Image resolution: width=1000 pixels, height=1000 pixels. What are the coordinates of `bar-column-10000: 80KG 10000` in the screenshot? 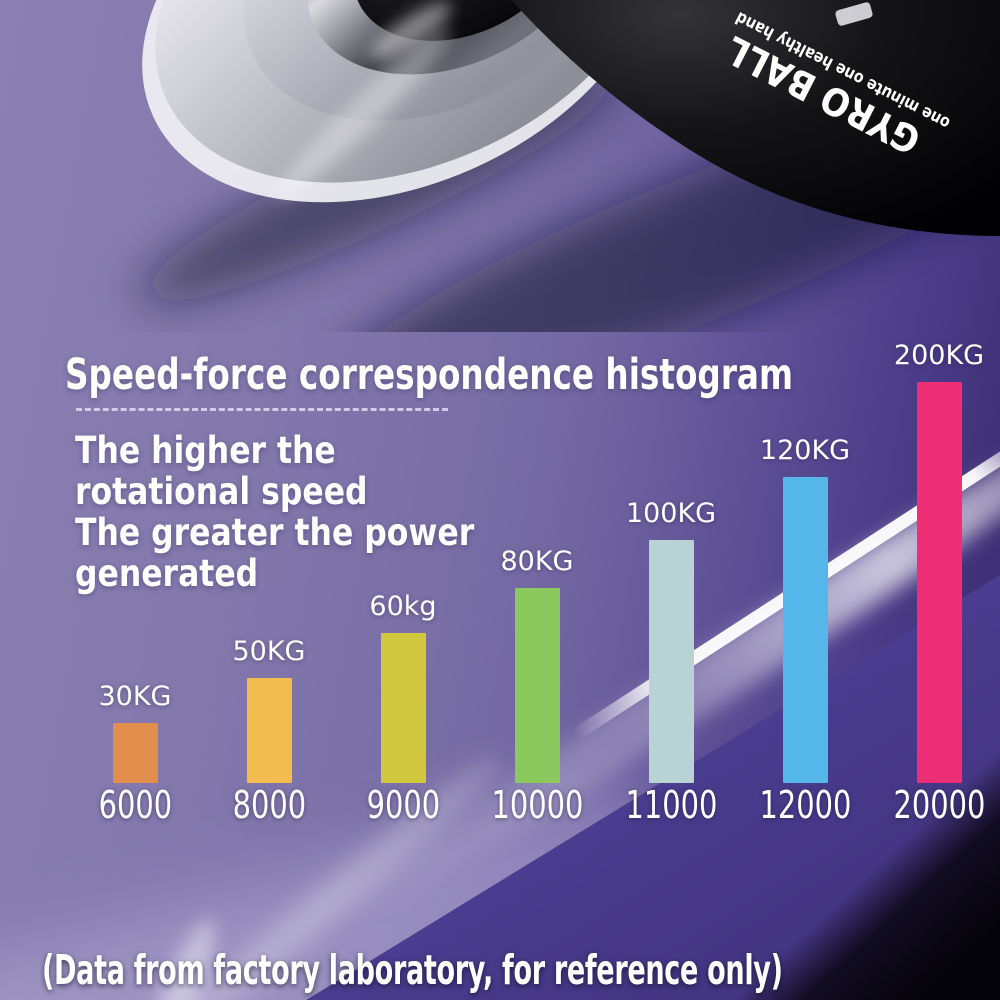 It's located at (537, 578).